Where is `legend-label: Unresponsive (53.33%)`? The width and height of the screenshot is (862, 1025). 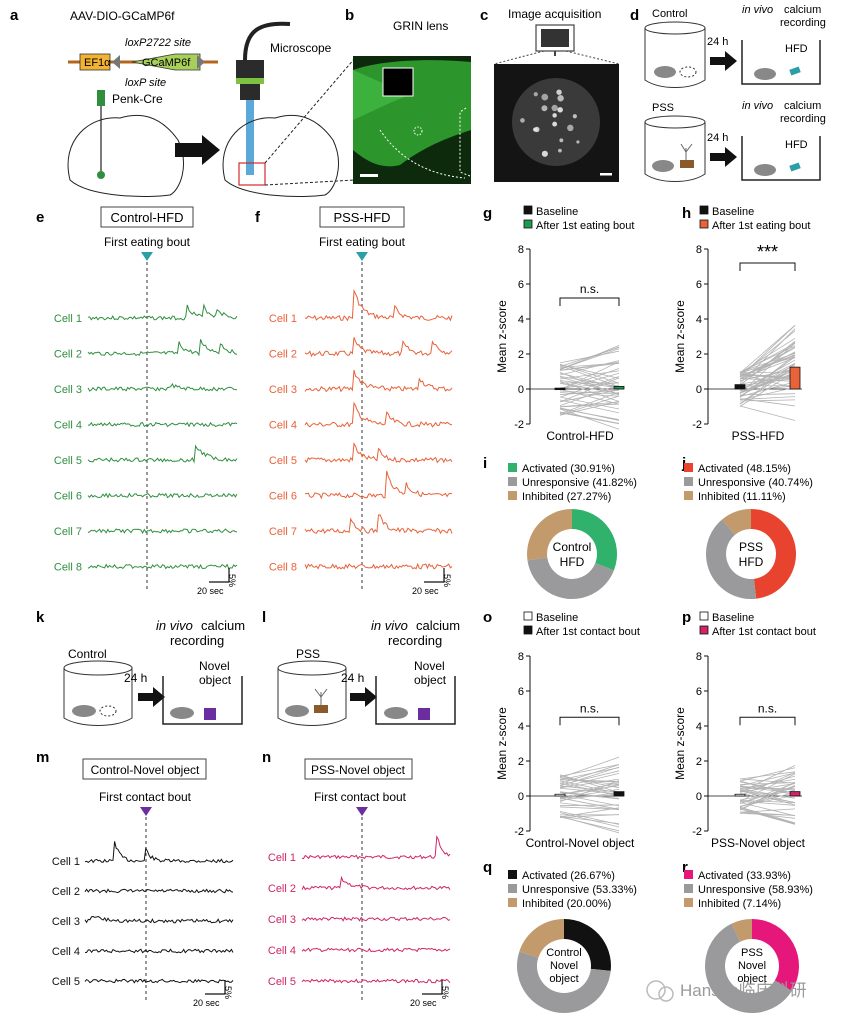 legend-label: Unresponsive (53.33%) is located at coordinates (579, 890).